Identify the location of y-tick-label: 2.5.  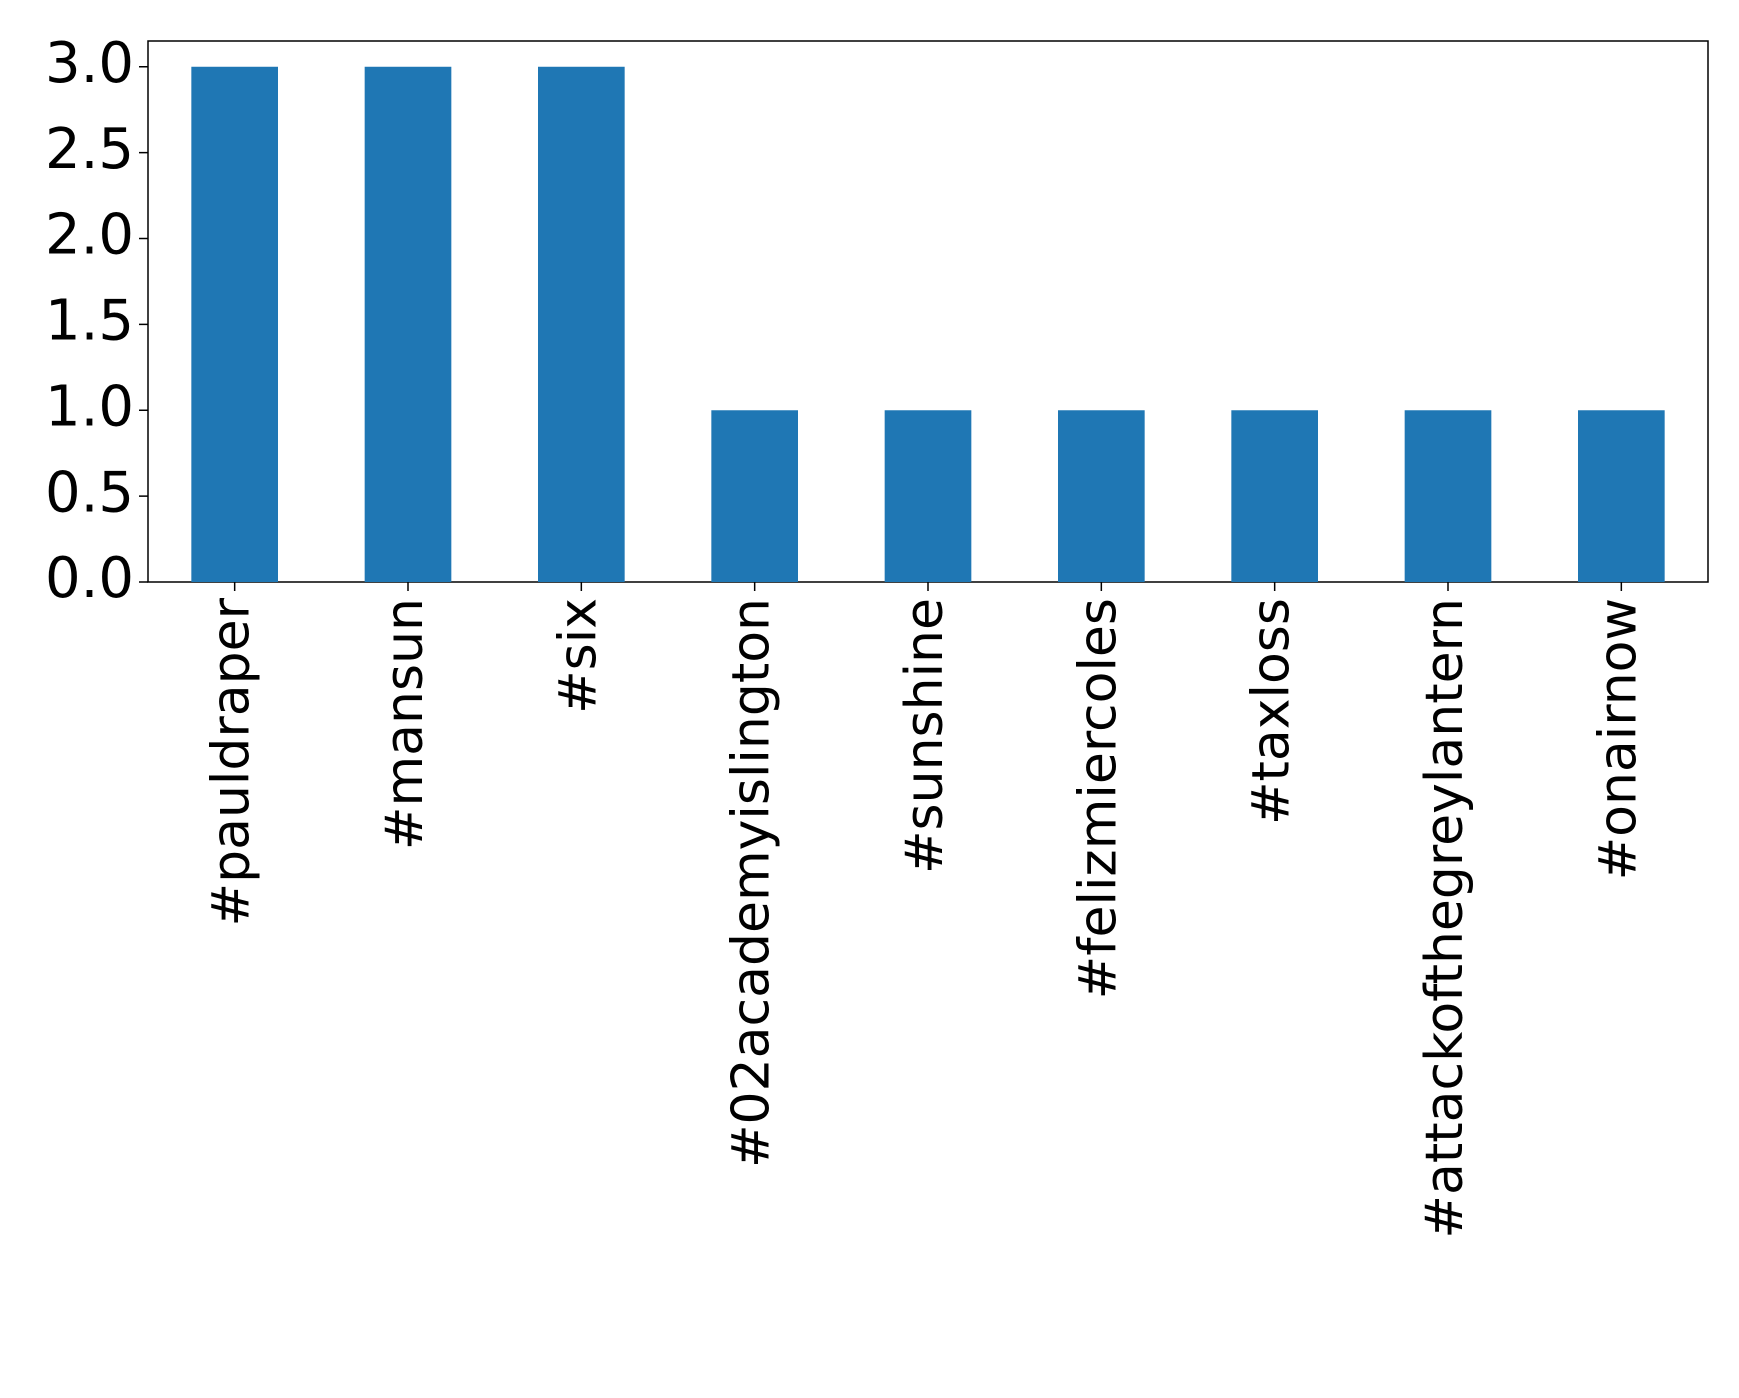
(89, 149).